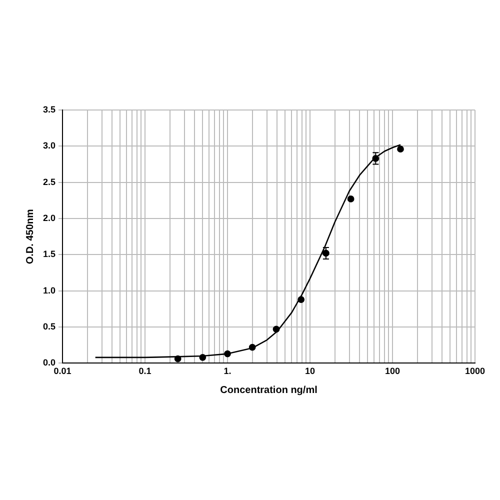 This screenshot has height=500, width=500. I want to click on x-tick-label: 0.1, so click(145, 371).